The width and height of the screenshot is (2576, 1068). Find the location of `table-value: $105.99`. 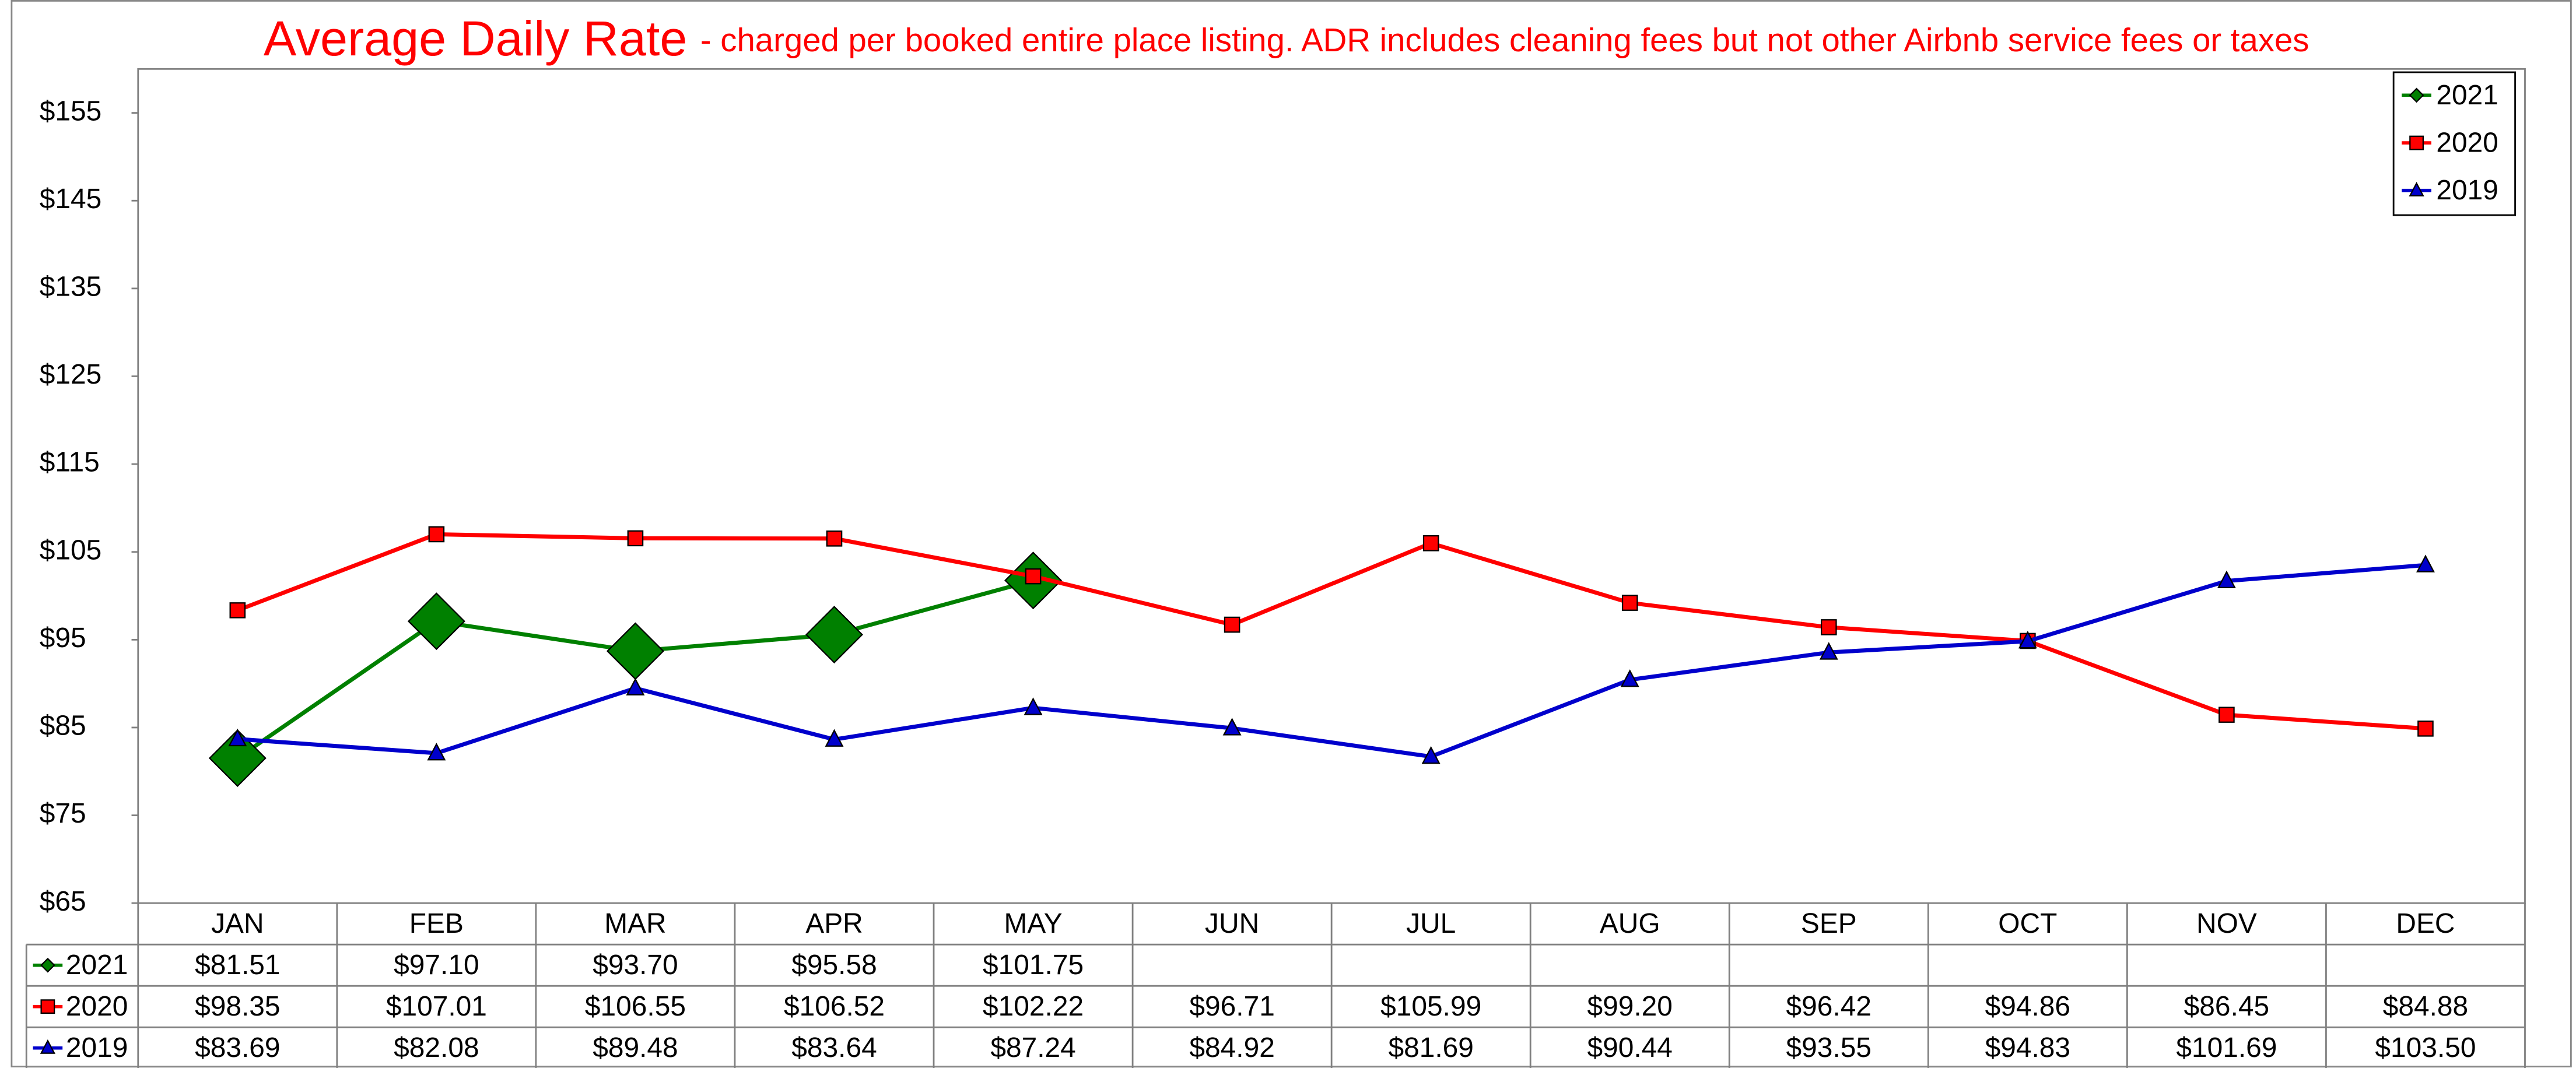

table-value: $105.99 is located at coordinates (1430, 1006).